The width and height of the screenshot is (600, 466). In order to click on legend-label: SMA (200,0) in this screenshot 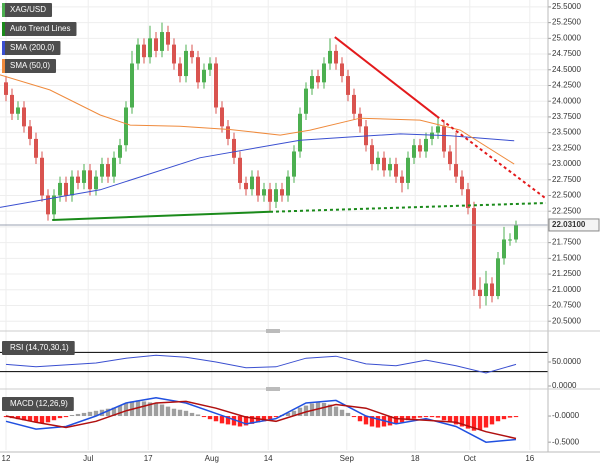, I will do `click(32, 47)`.